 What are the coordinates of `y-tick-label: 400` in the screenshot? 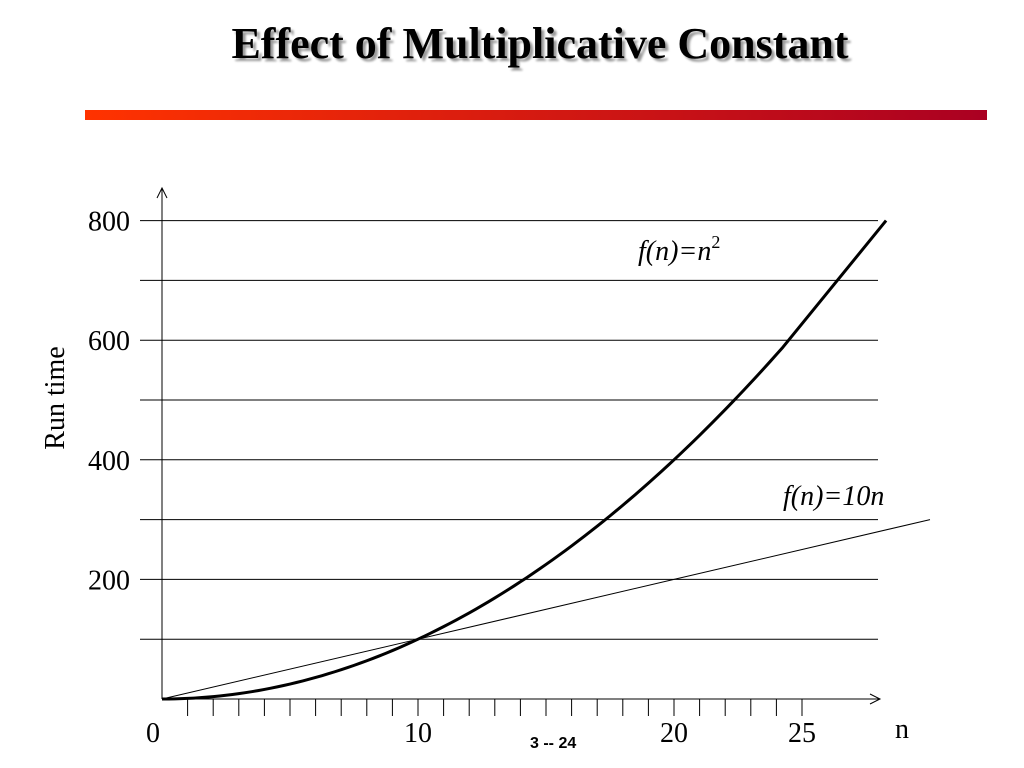 It's located at (109, 461).